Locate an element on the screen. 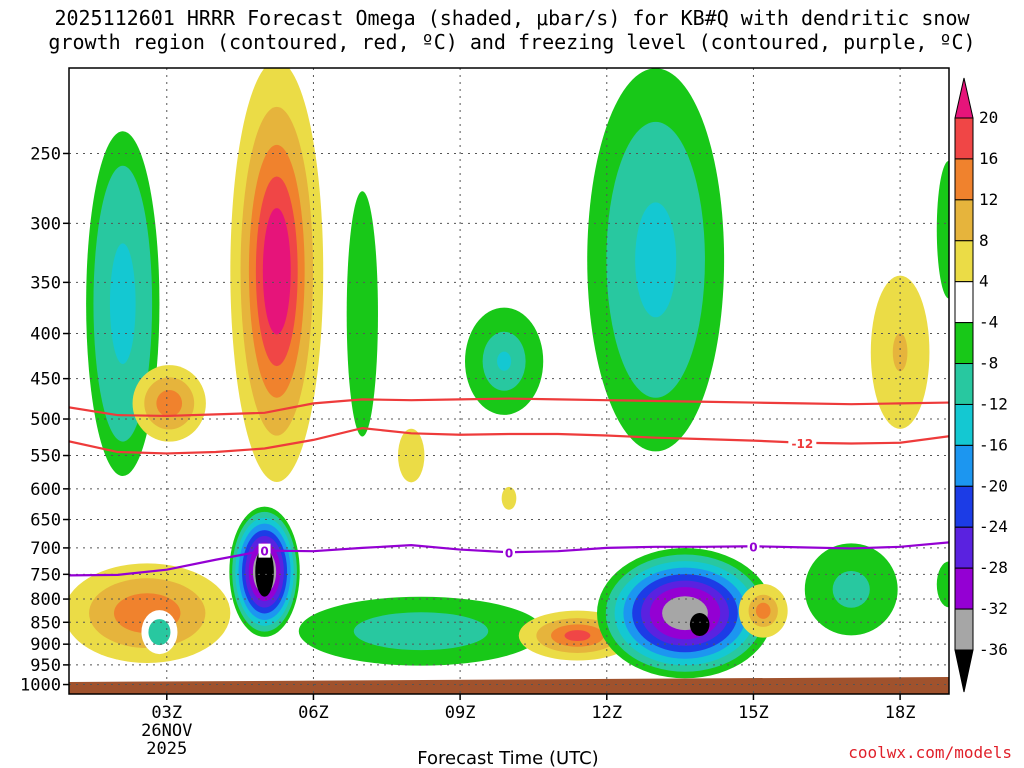 This screenshot has width=1024, height=768. y-tick-label-800: 800 is located at coordinates (45, 600).